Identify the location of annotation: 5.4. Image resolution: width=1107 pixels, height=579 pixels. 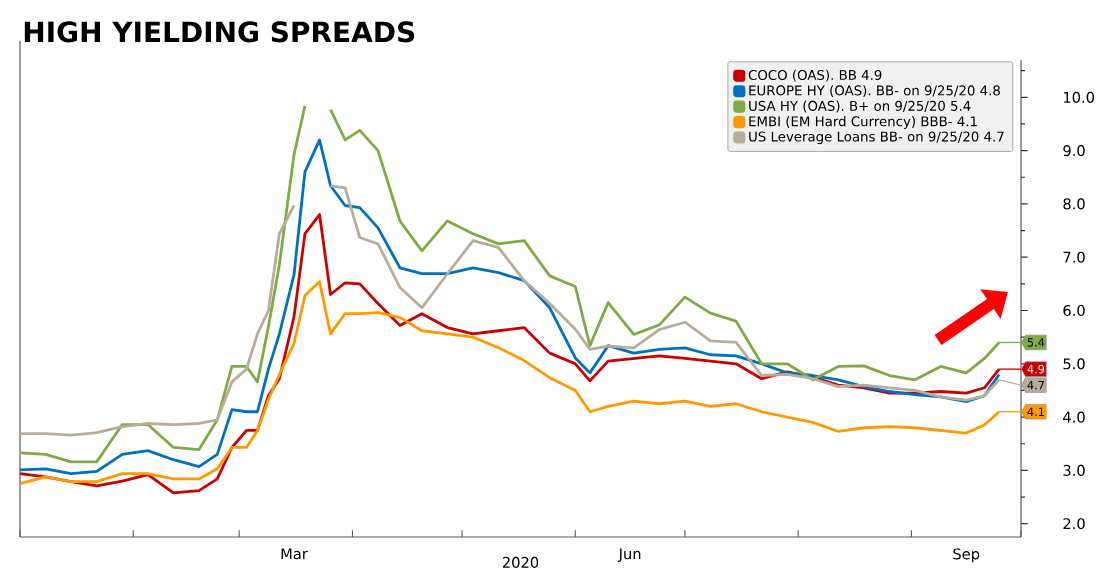
(1036, 342).